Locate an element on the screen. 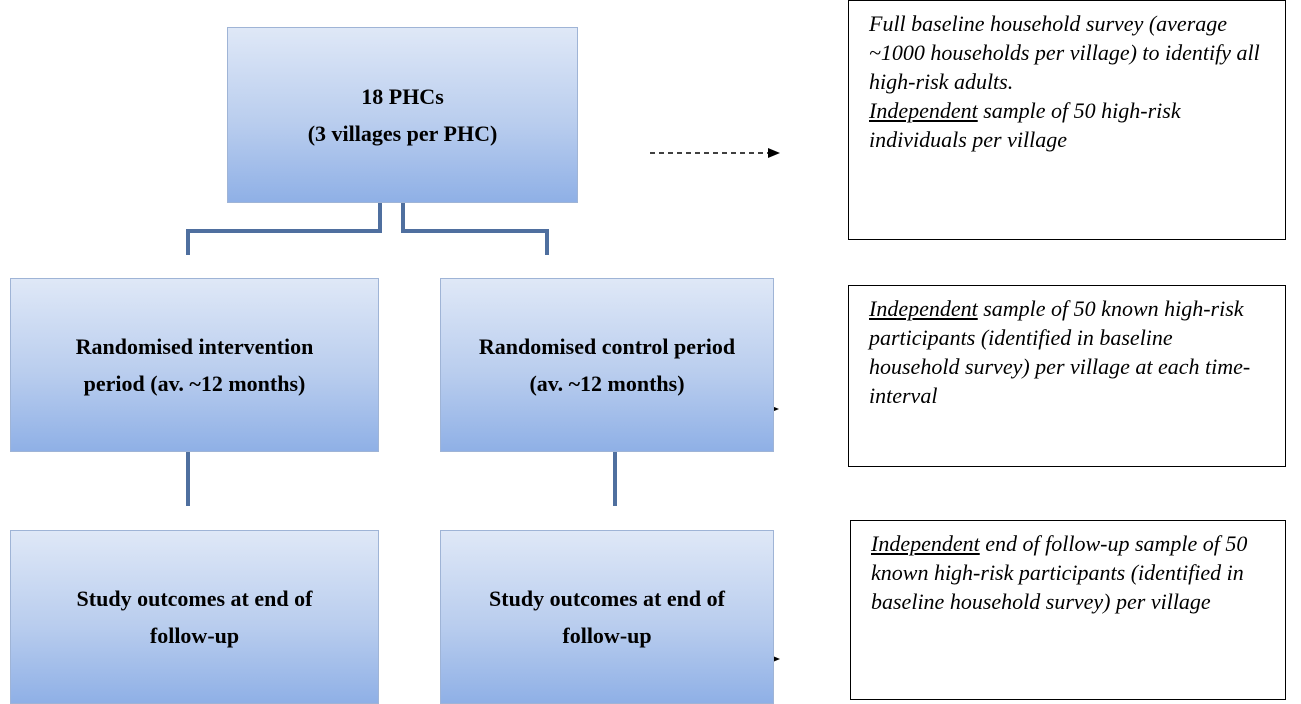 The image size is (1301, 704). box-label: (3 villages per PHC) is located at coordinates (402, 133).